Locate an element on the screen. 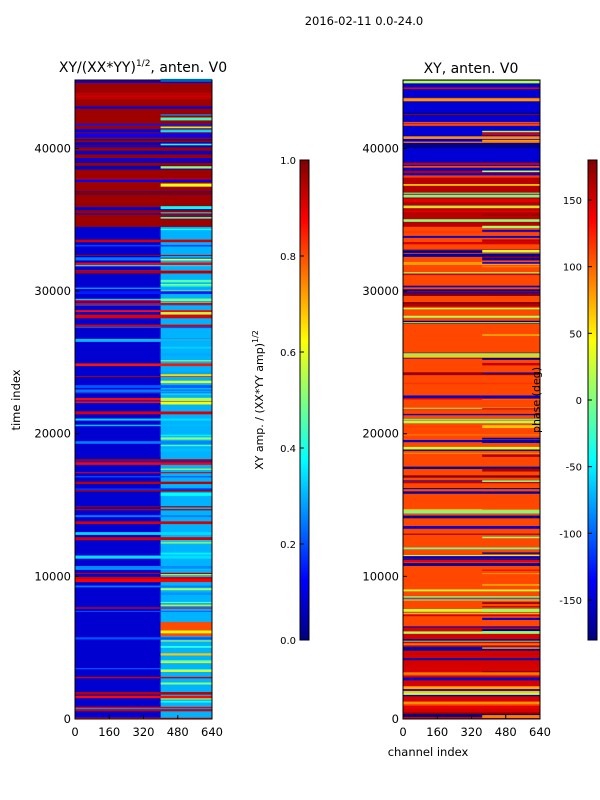 Image resolution: width=600 pixels, height=800 pixels. left-colorbar-ticks: 0.0 0.2 0.4 0.6 0.8 1.0 is located at coordinates (292, 401).